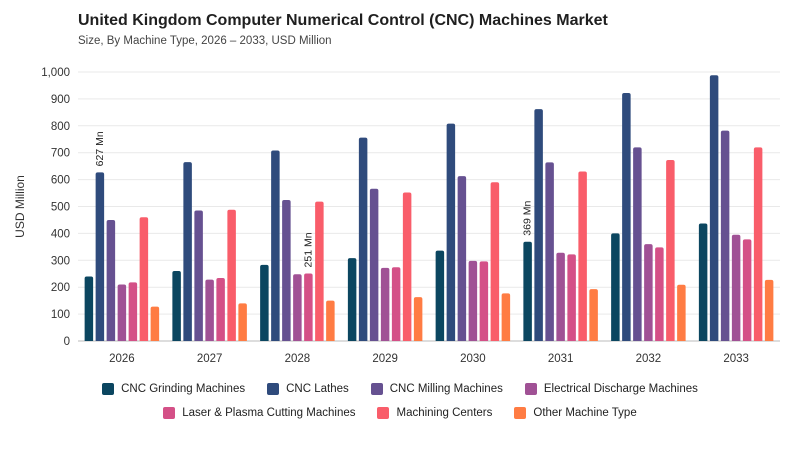 Image resolution: width=800 pixels, height=450 pixels. I want to click on legend-item: CNC Grinding Machines, so click(173, 389).